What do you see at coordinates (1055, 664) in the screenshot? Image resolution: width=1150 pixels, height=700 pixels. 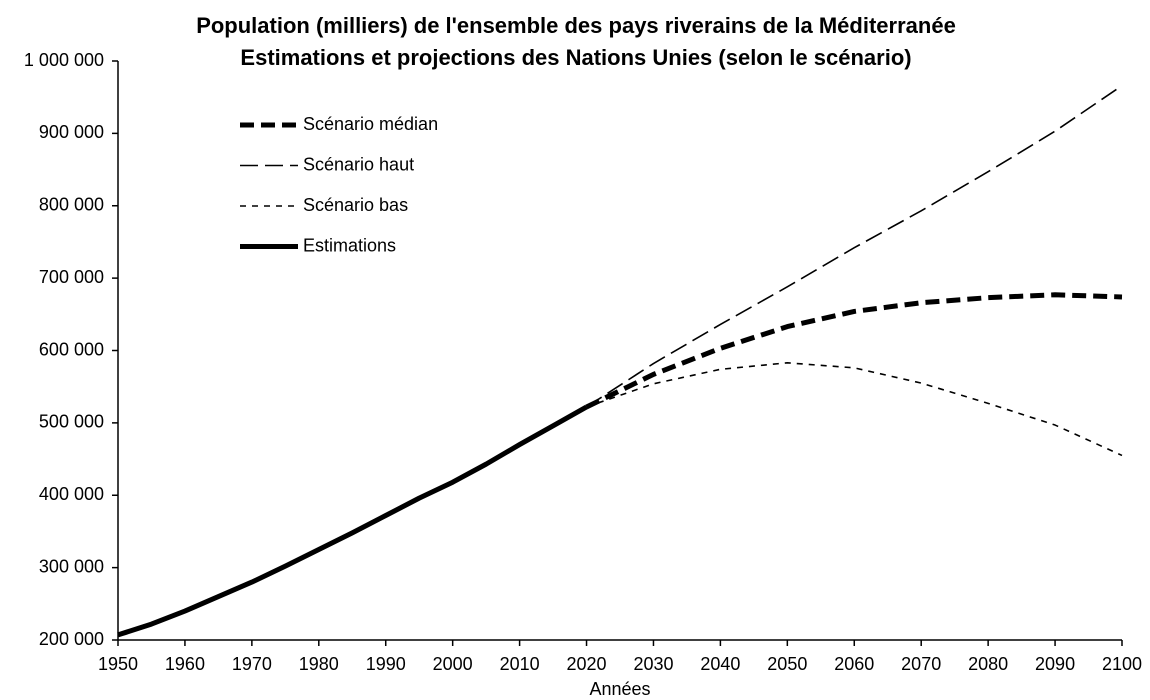 I see `x-tick-label: 2090` at bounding box center [1055, 664].